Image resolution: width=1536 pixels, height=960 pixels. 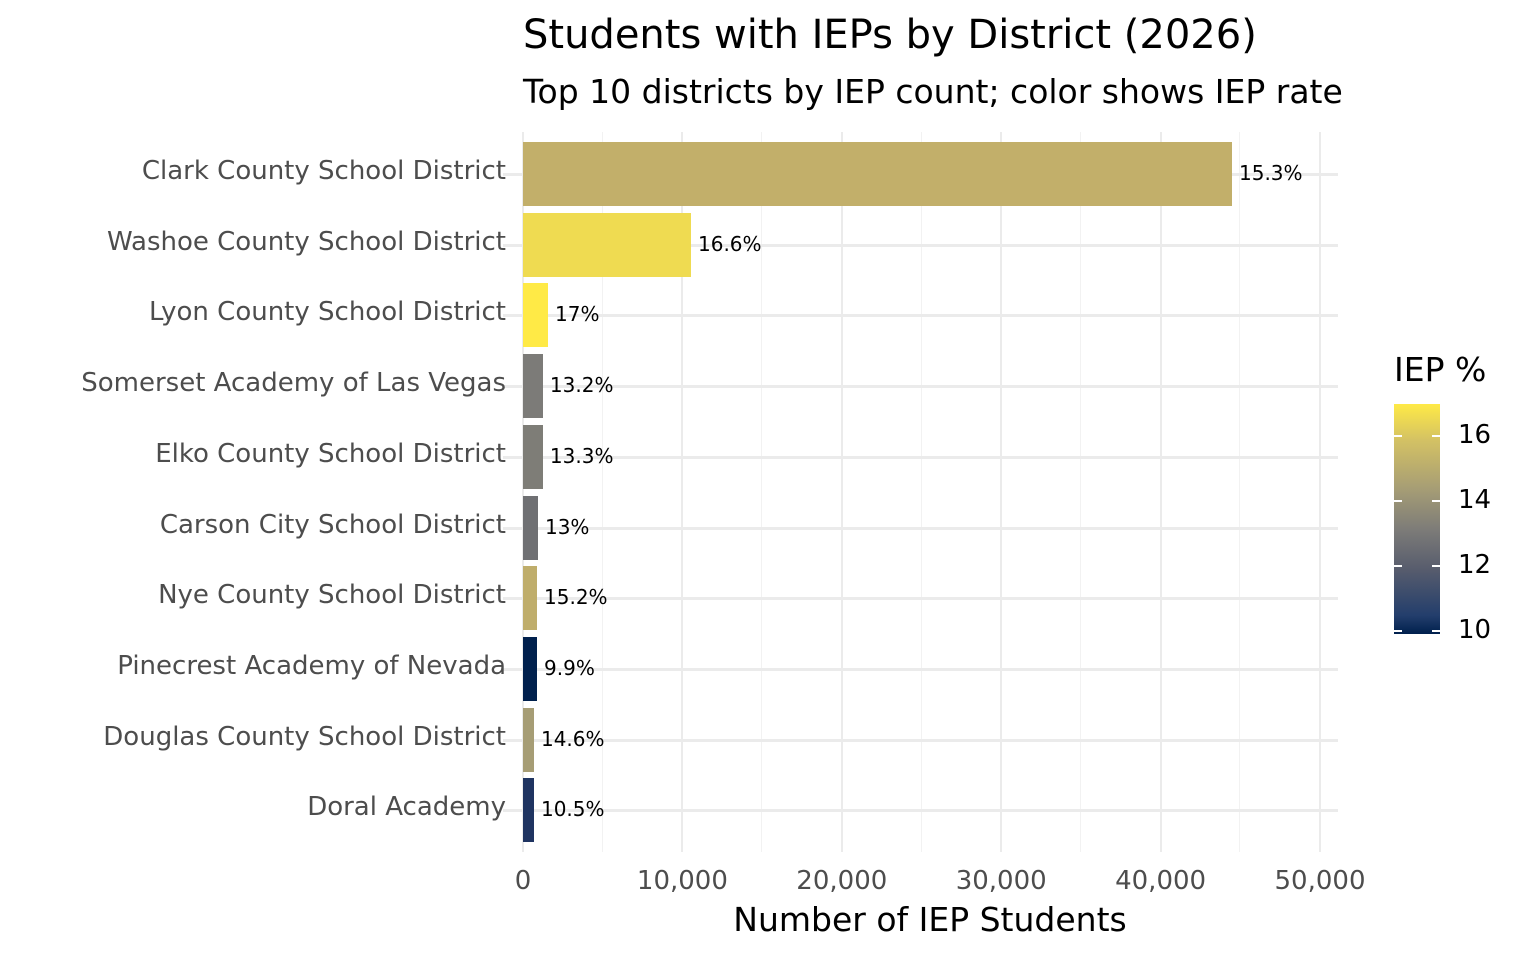 What do you see at coordinates (1475, 564) in the screenshot?
I see `legend-tick-label: 12` at bounding box center [1475, 564].